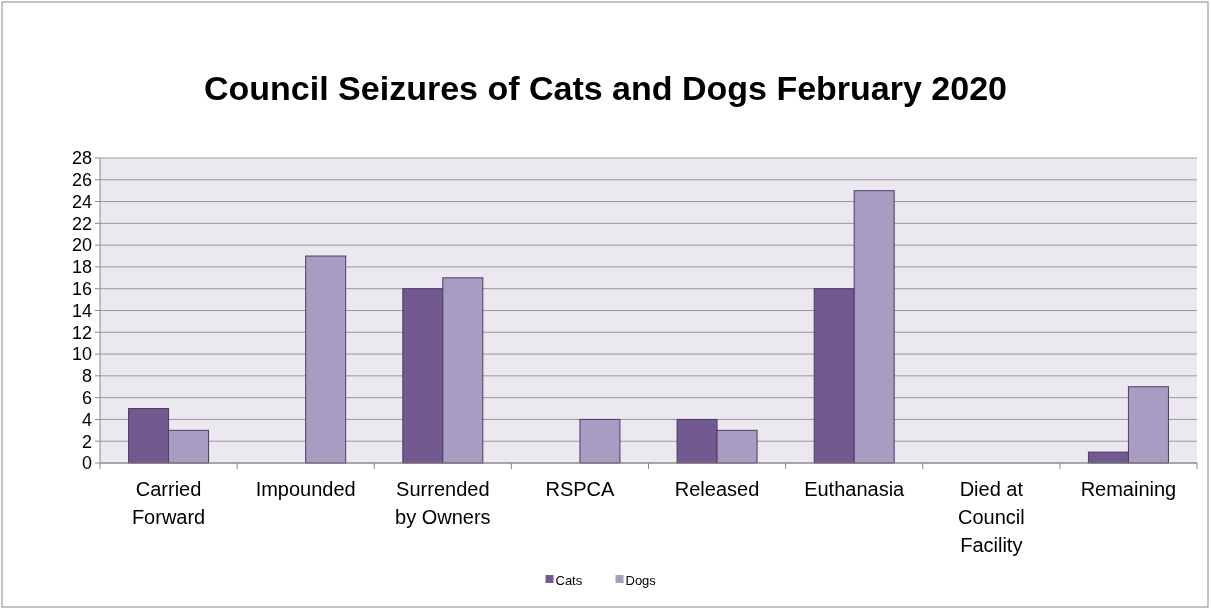 This screenshot has height=610, width=1211. What do you see at coordinates (86, 441) in the screenshot?
I see `y-tick-label: 2` at bounding box center [86, 441].